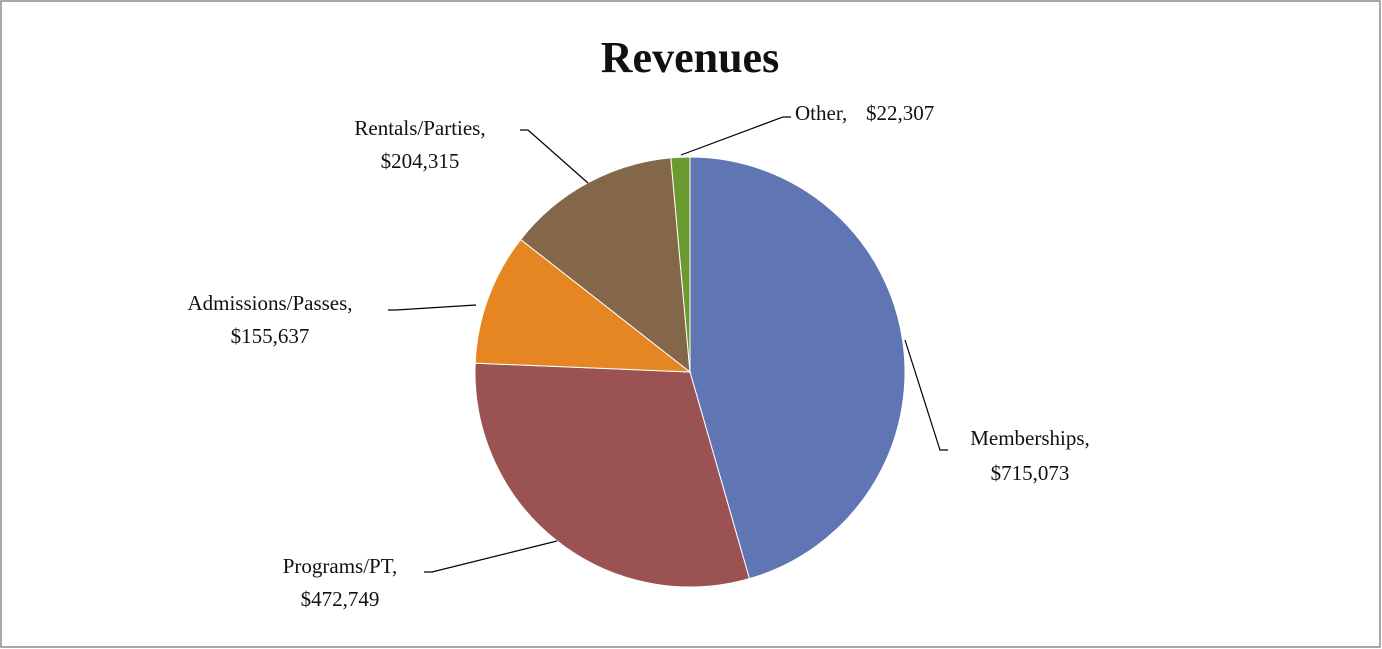 This screenshot has width=1382, height=649. I want to click on chart-title: Revenues, so click(690, 57).